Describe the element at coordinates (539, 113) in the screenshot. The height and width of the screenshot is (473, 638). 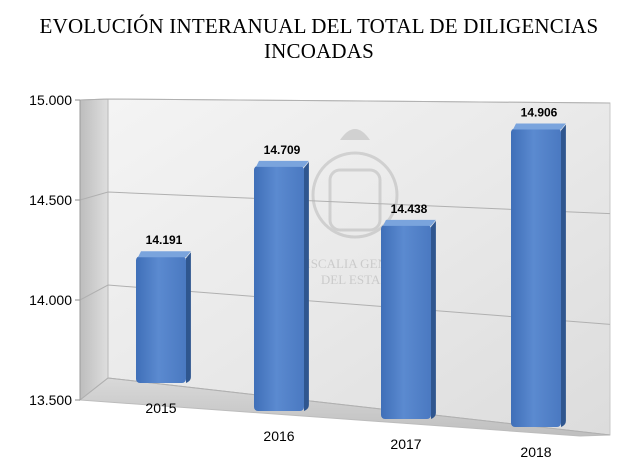
I see `data-label: 14.906` at that location.